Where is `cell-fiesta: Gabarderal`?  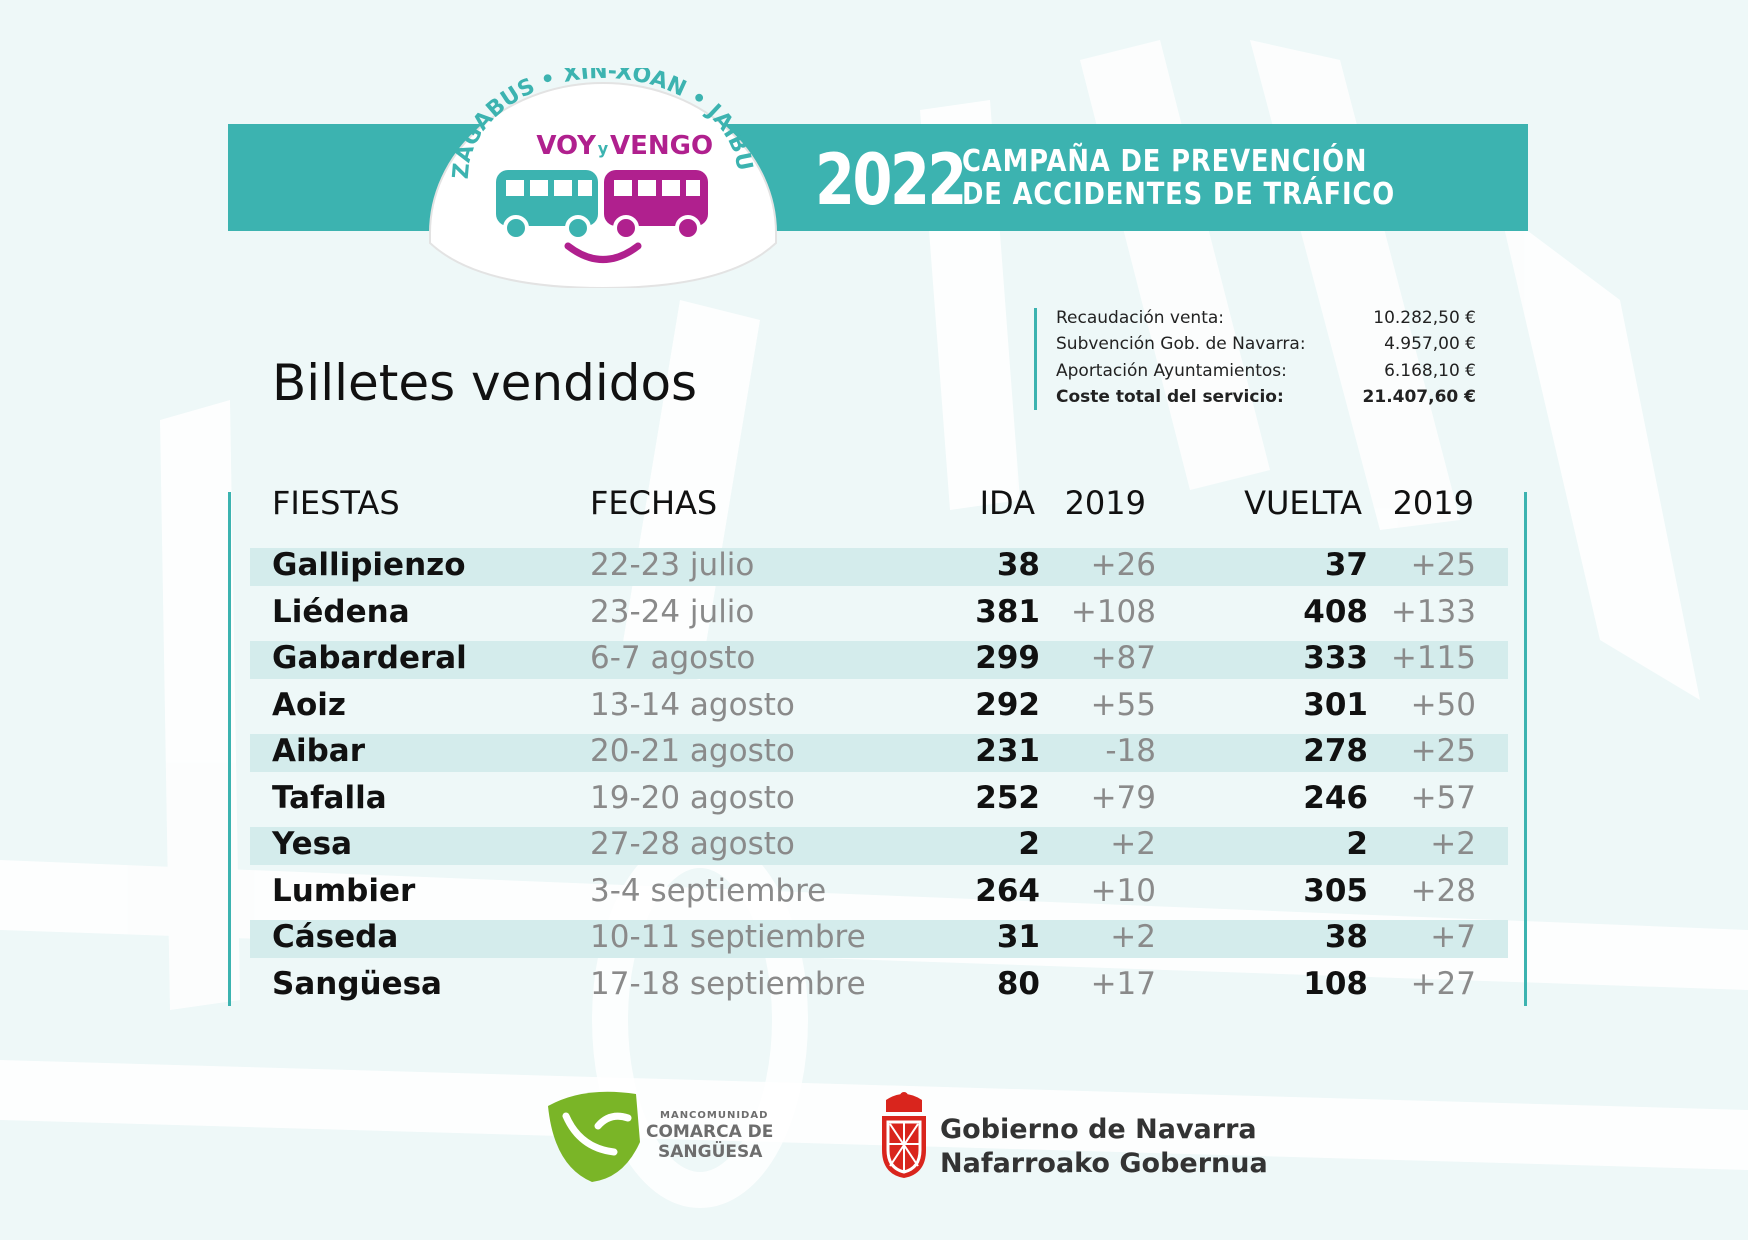
cell-fiesta: Gabarderal is located at coordinates (369, 658).